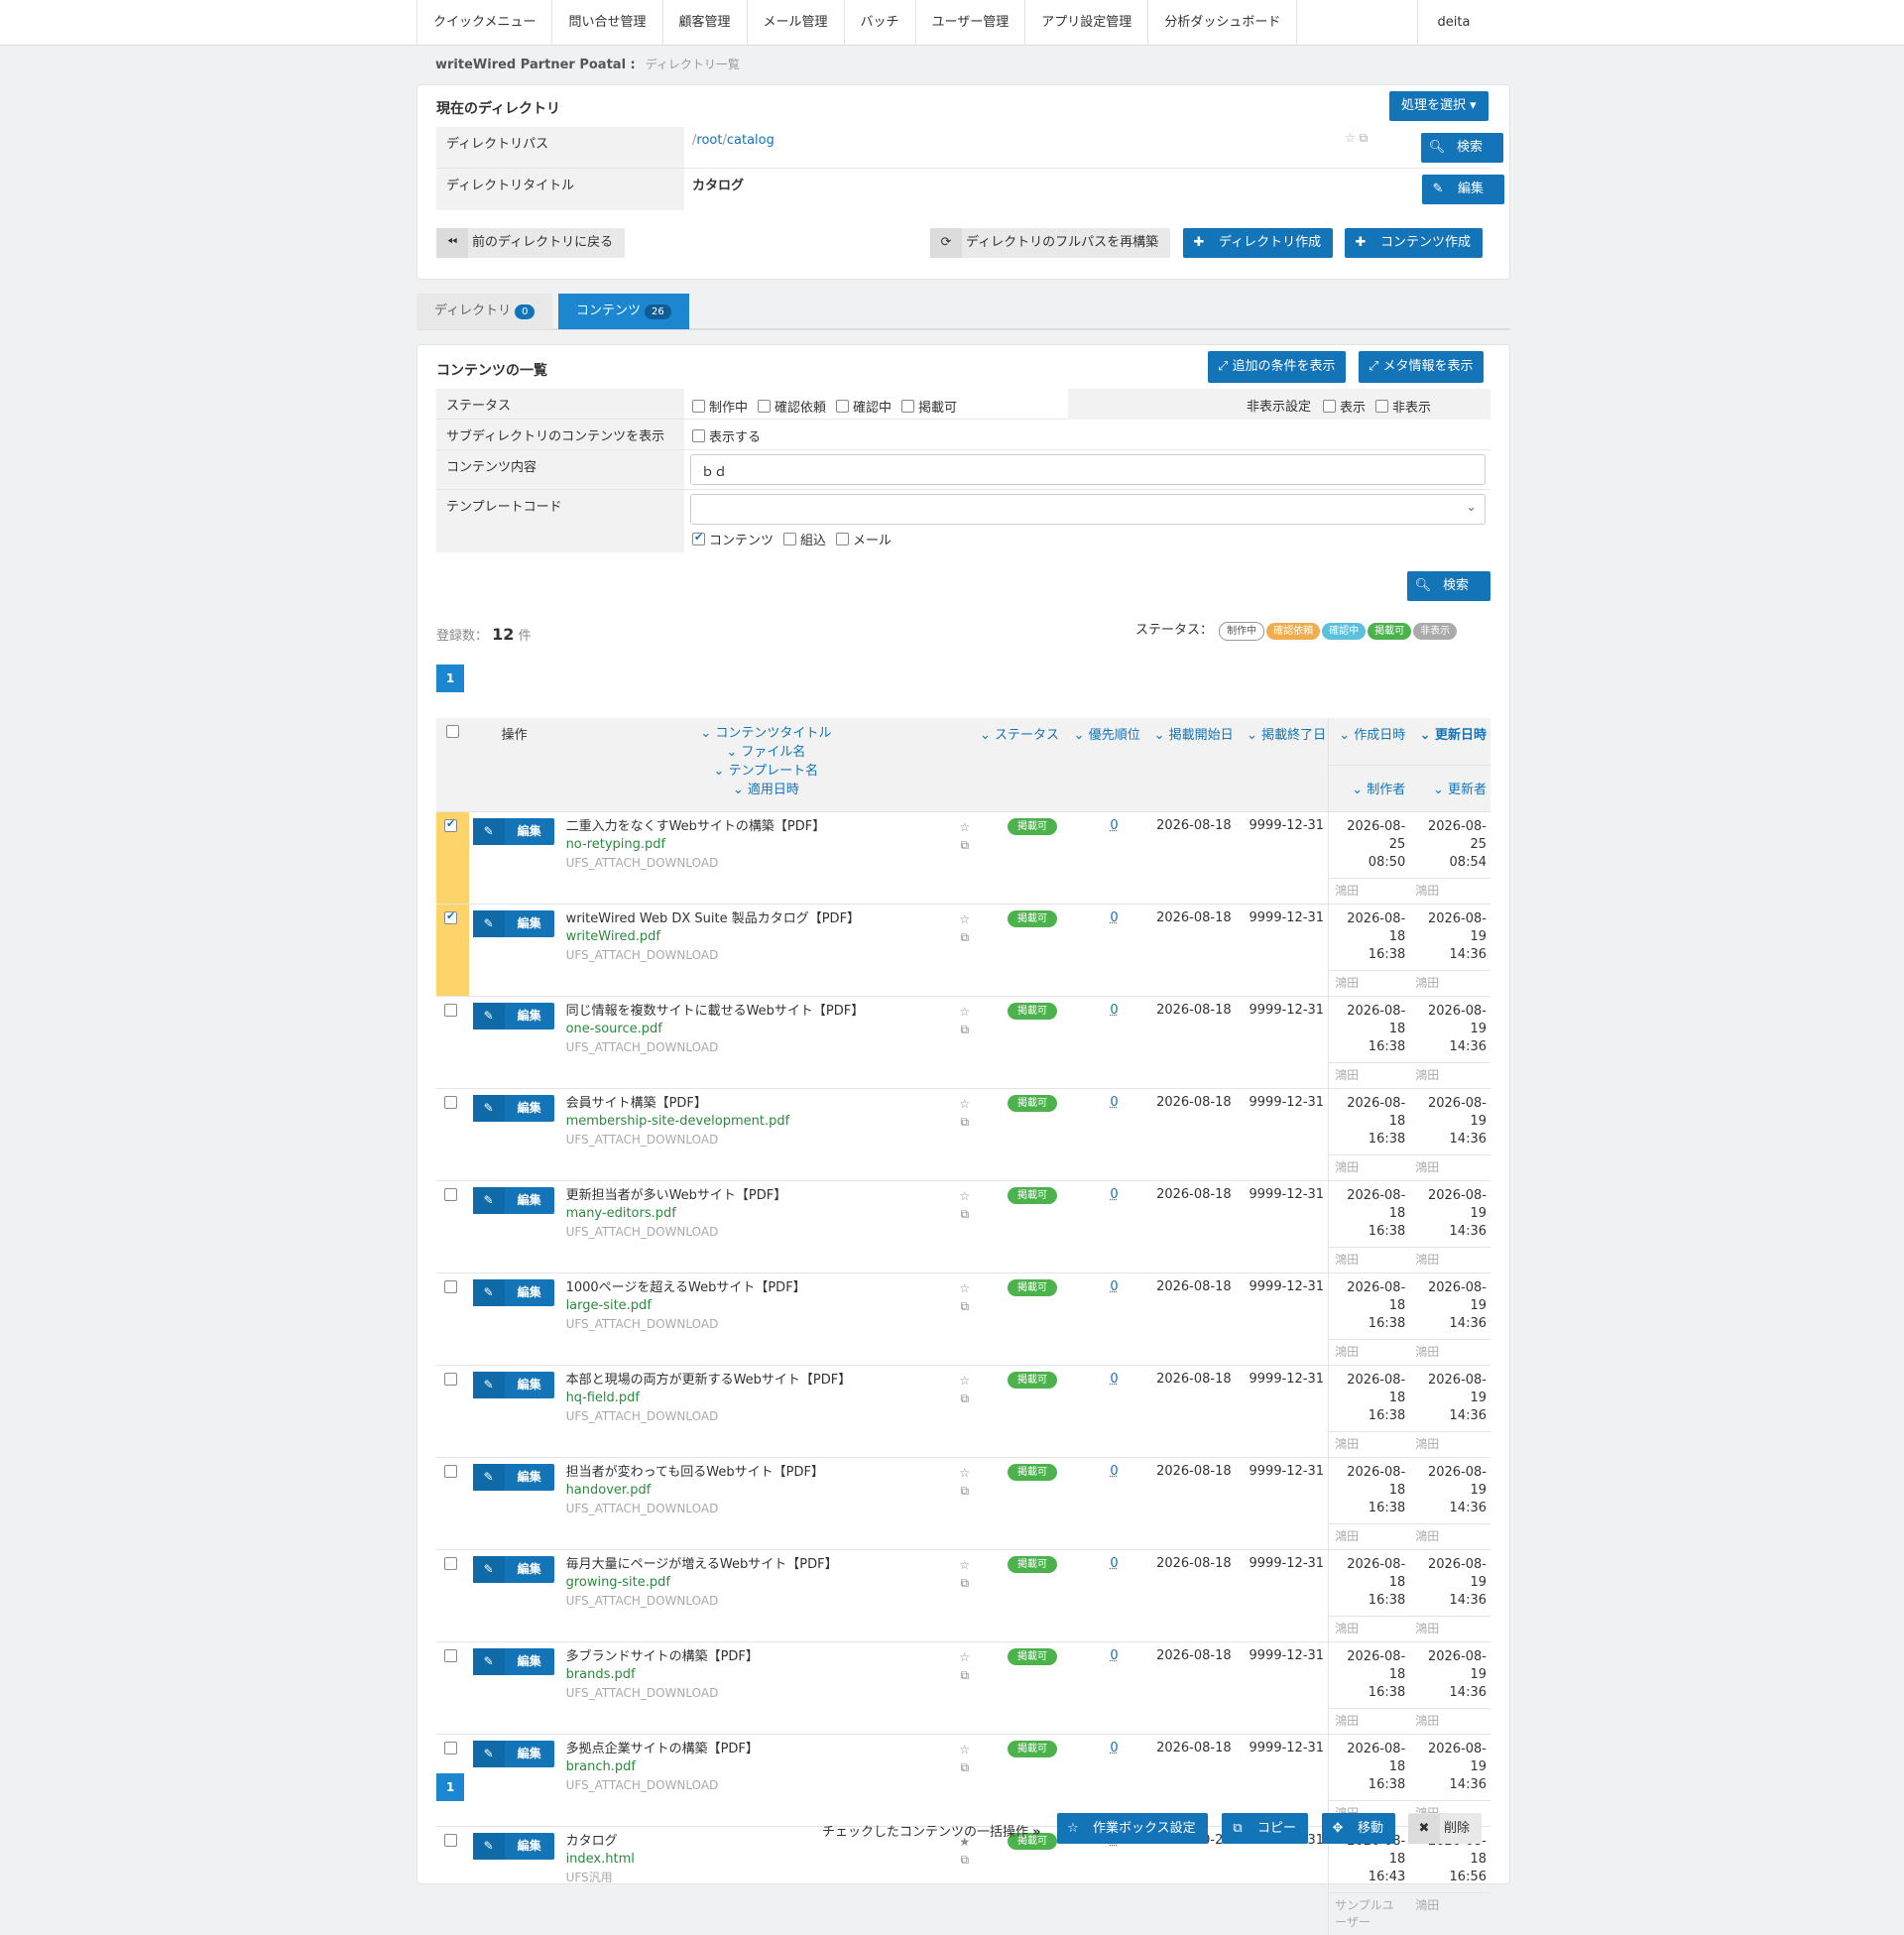 Image resolution: width=1904 pixels, height=1935 pixels. What do you see at coordinates (1369, 788) in the screenshot?
I see `sort-creator: ⌄ 制作者` at bounding box center [1369, 788].